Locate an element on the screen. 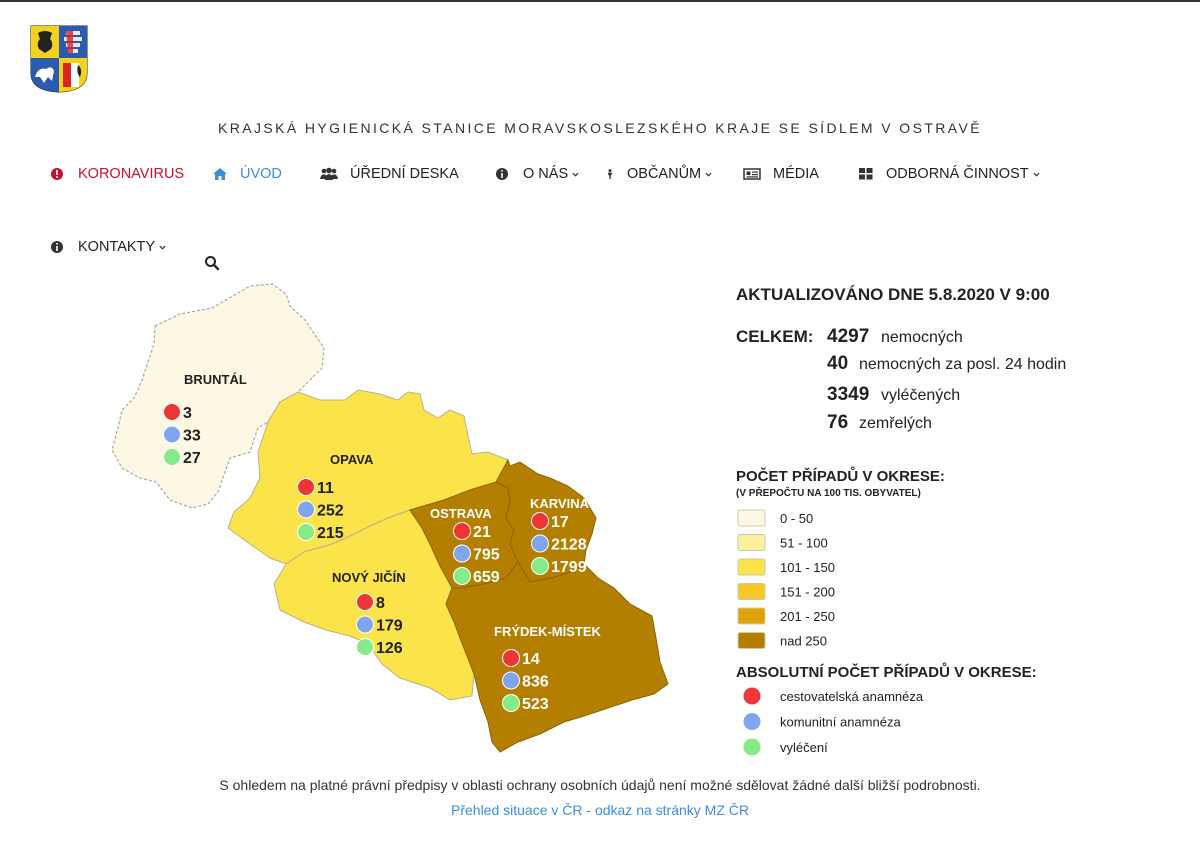 This screenshot has height=850, width=1200. community-count: 836 is located at coordinates (535, 682).